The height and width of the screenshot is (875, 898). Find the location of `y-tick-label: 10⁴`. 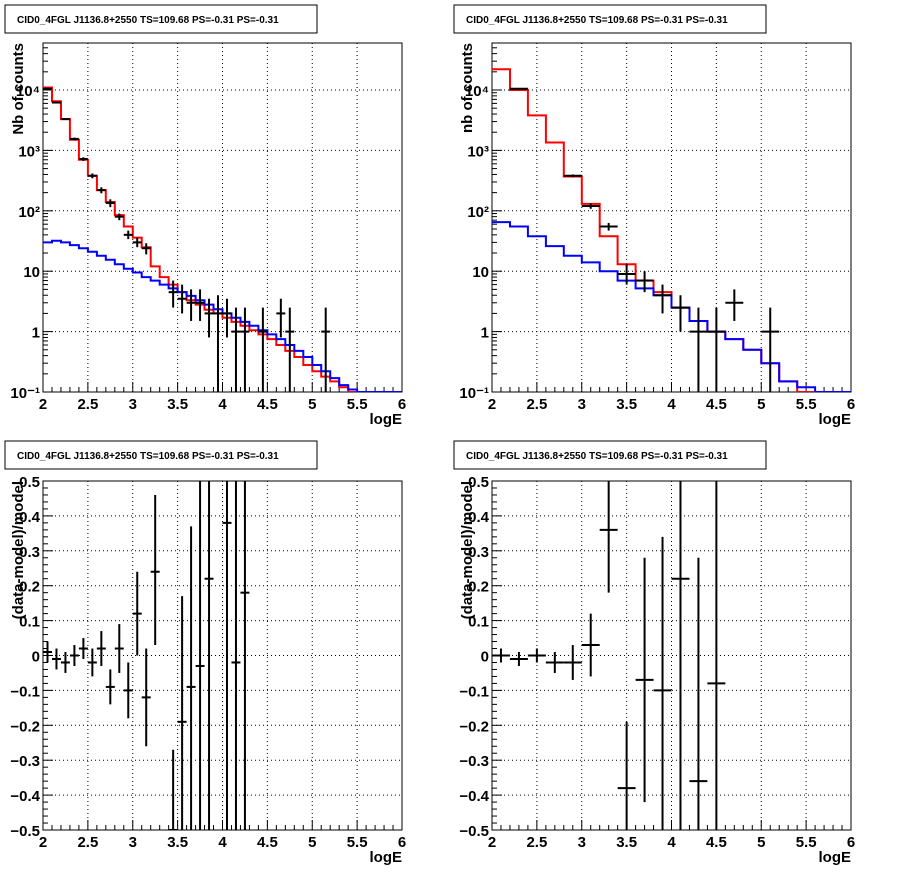

y-tick-label: 10⁴ is located at coordinates (28, 91).